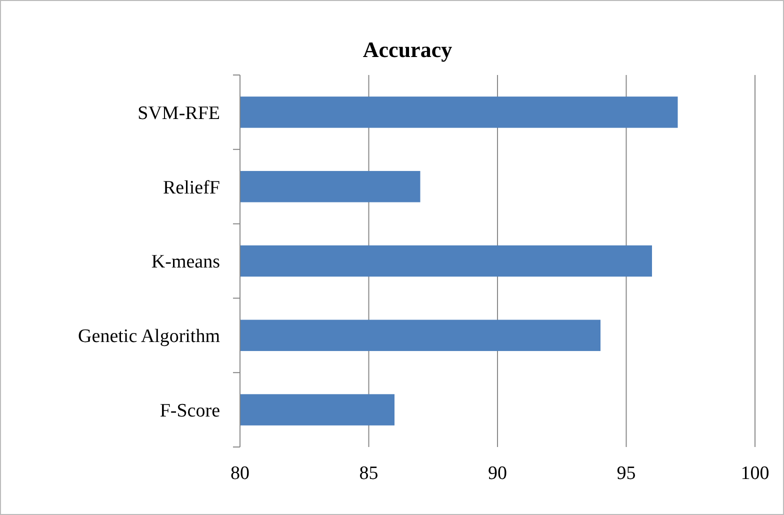 The width and height of the screenshot is (784, 515). Describe the element at coordinates (149, 337) in the screenshot. I see `y-tick-label: Genetic Algorithm` at that location.